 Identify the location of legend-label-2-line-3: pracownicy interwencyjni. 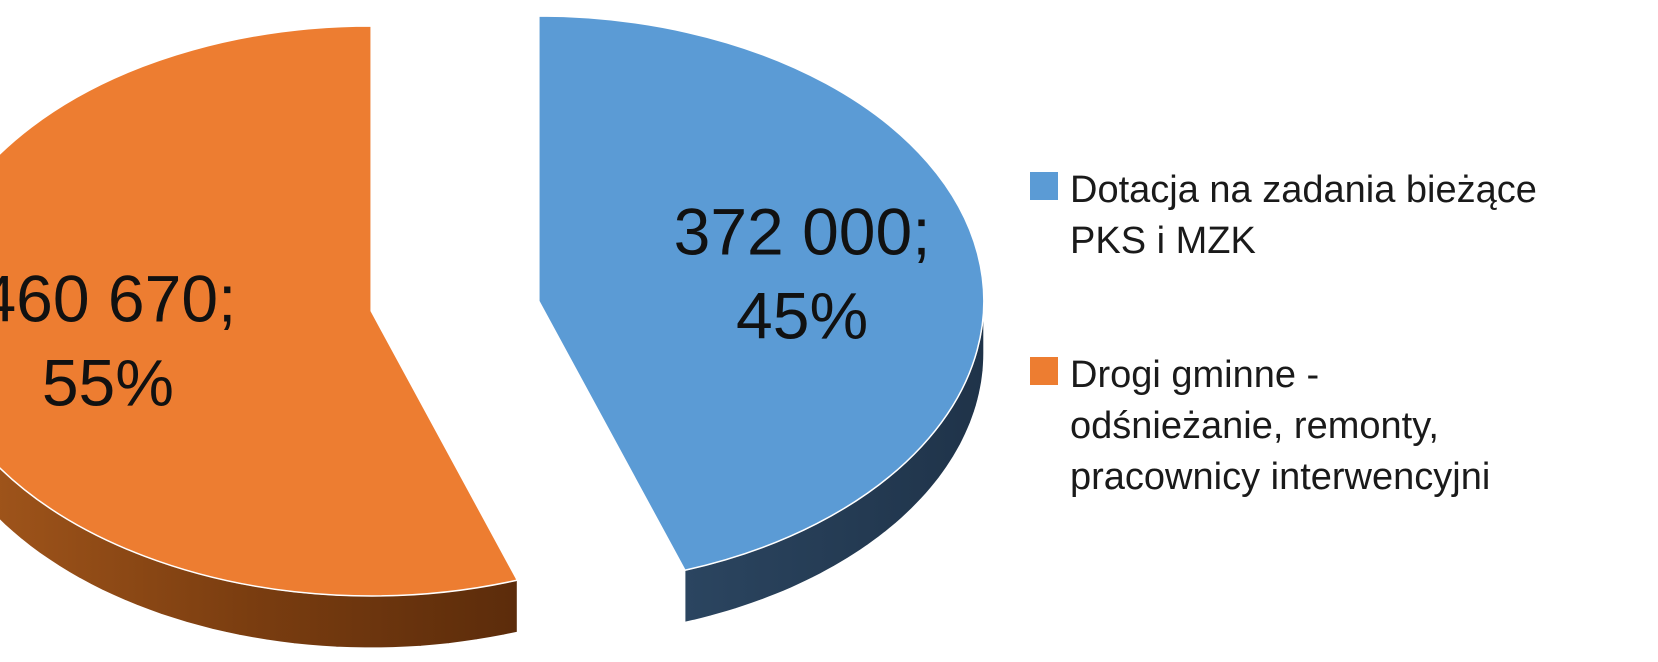
(1280, 477).